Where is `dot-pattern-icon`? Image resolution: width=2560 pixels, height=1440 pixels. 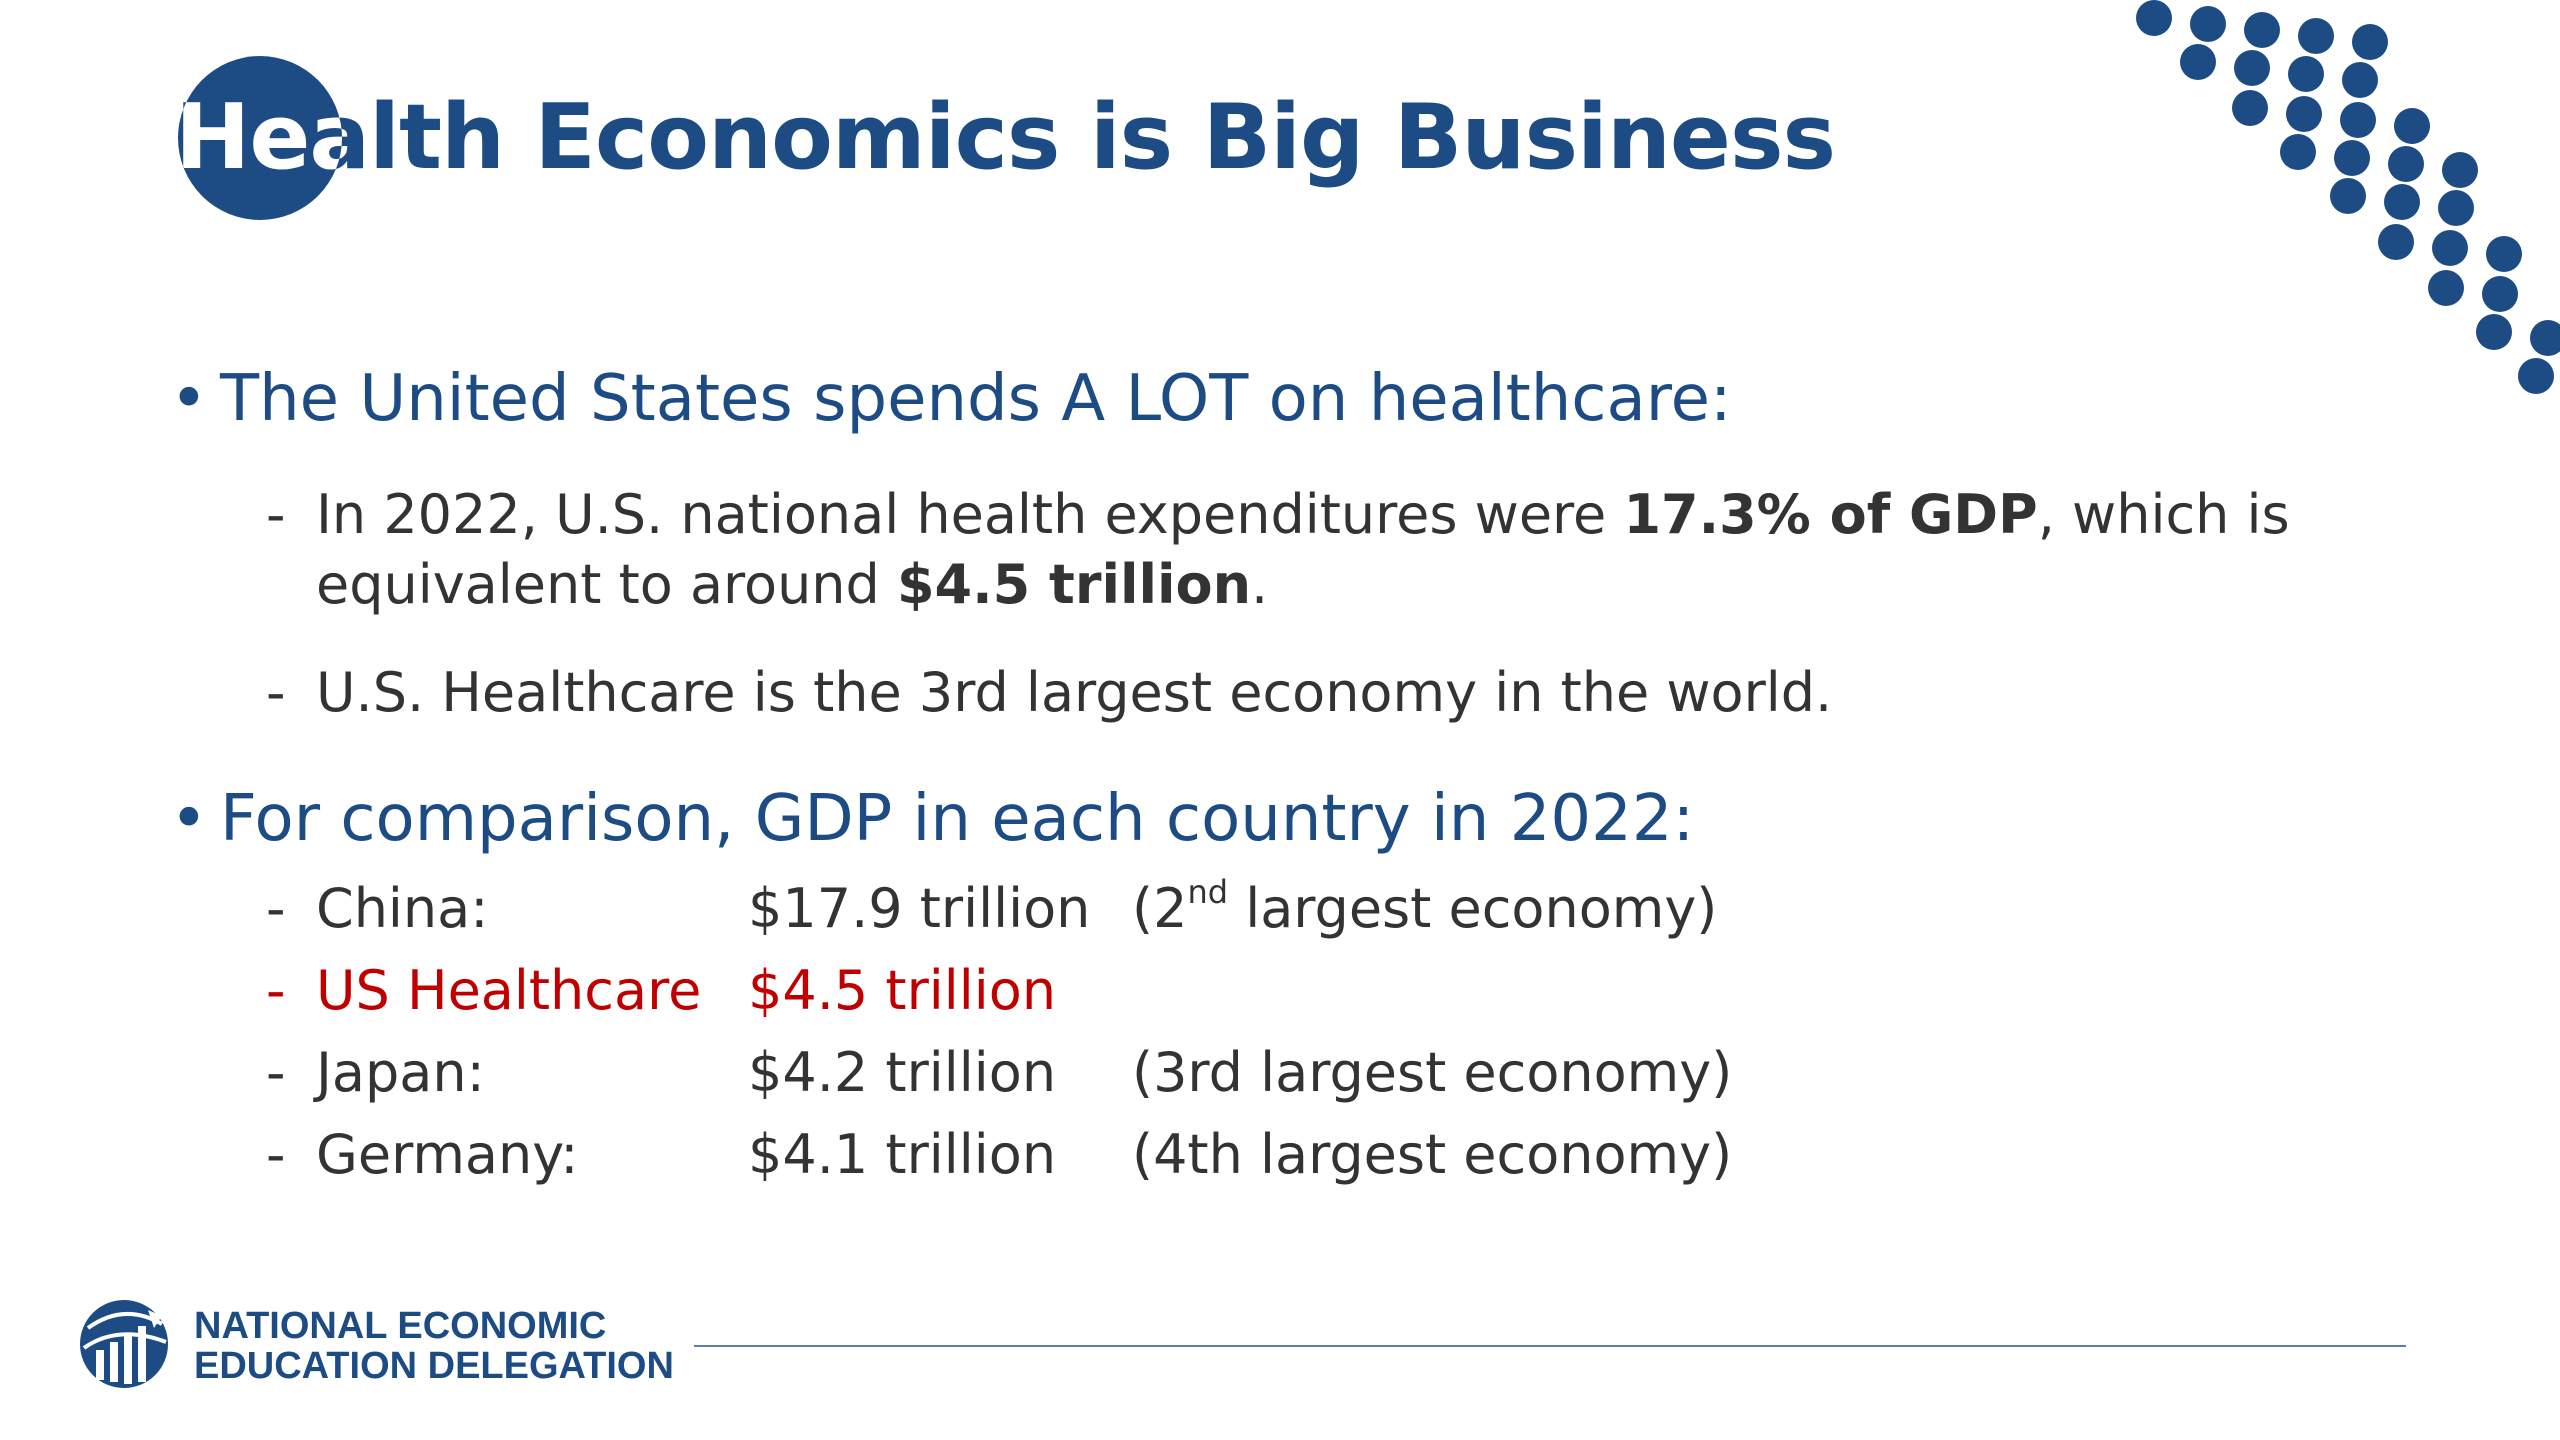 dot-pattern-icon is located at coordinates (2348, 197).